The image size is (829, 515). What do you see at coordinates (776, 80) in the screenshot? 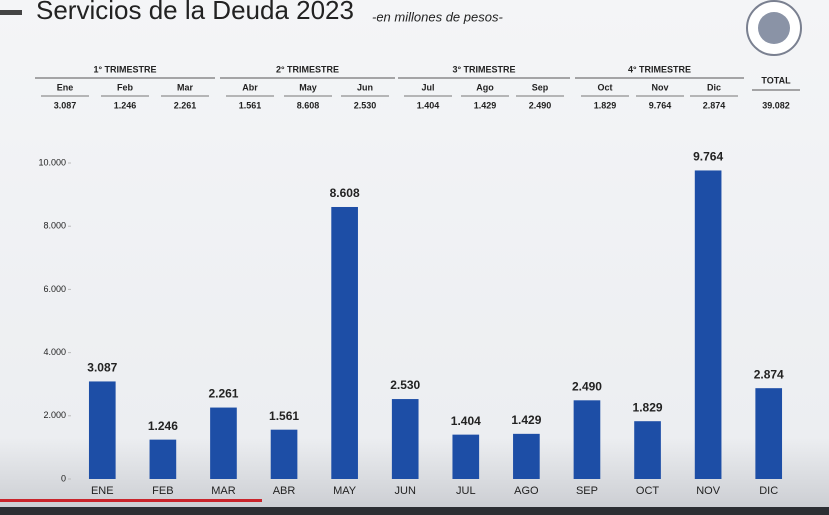
I see `total-label: TOTAL` at bounding box center [776, 80].